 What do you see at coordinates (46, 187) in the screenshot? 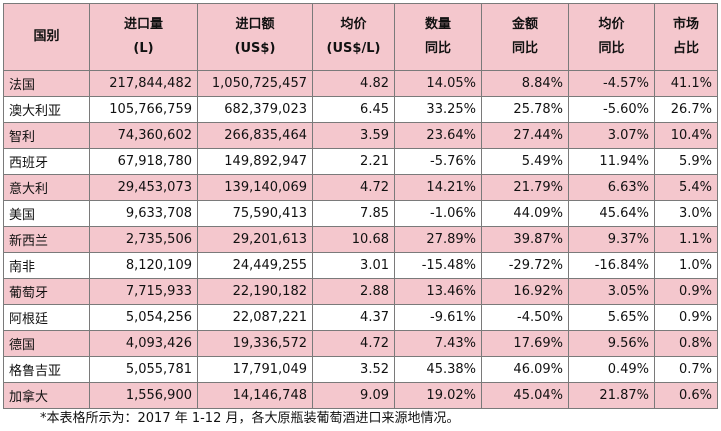
I see `cell-country: 意大利` at bounding box center [46, 187].